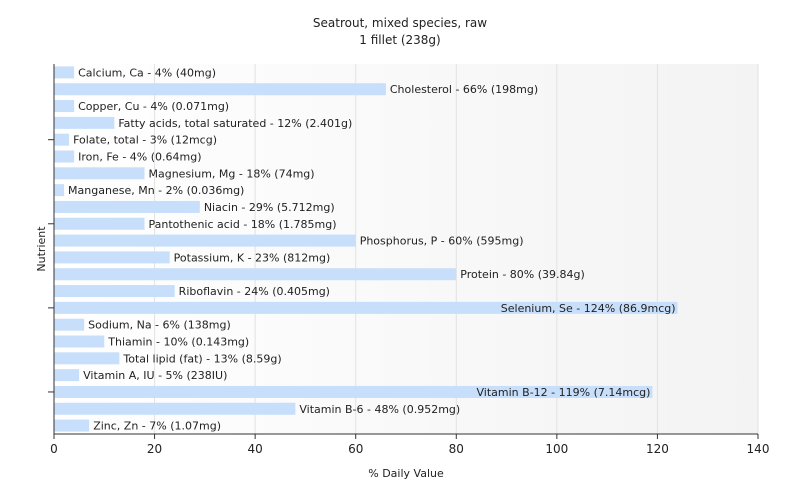  Describe the element at coordinates (355, 449) in the screenshot. I see `x-tick-label: 60` at that location.